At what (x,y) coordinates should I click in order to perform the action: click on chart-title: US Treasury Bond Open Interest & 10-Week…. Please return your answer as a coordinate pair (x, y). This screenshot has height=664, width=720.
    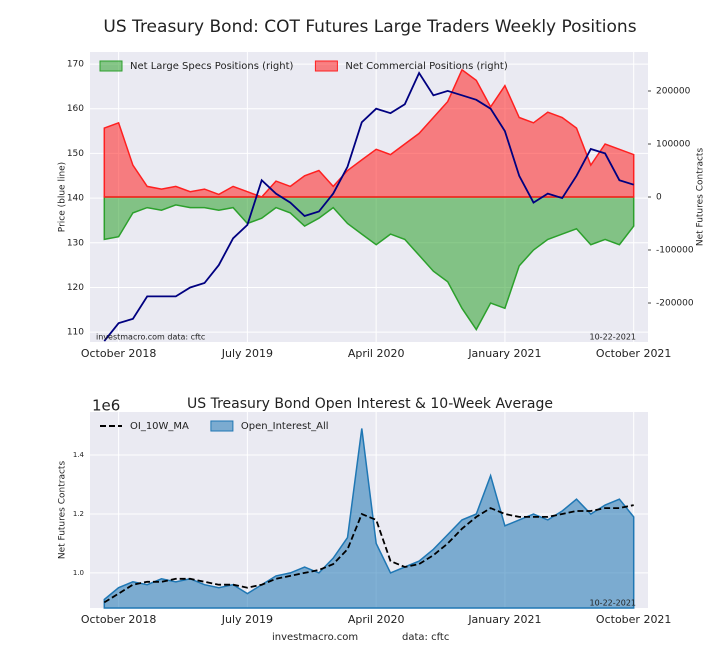
    Looking at the image, I should click on (370, 404).